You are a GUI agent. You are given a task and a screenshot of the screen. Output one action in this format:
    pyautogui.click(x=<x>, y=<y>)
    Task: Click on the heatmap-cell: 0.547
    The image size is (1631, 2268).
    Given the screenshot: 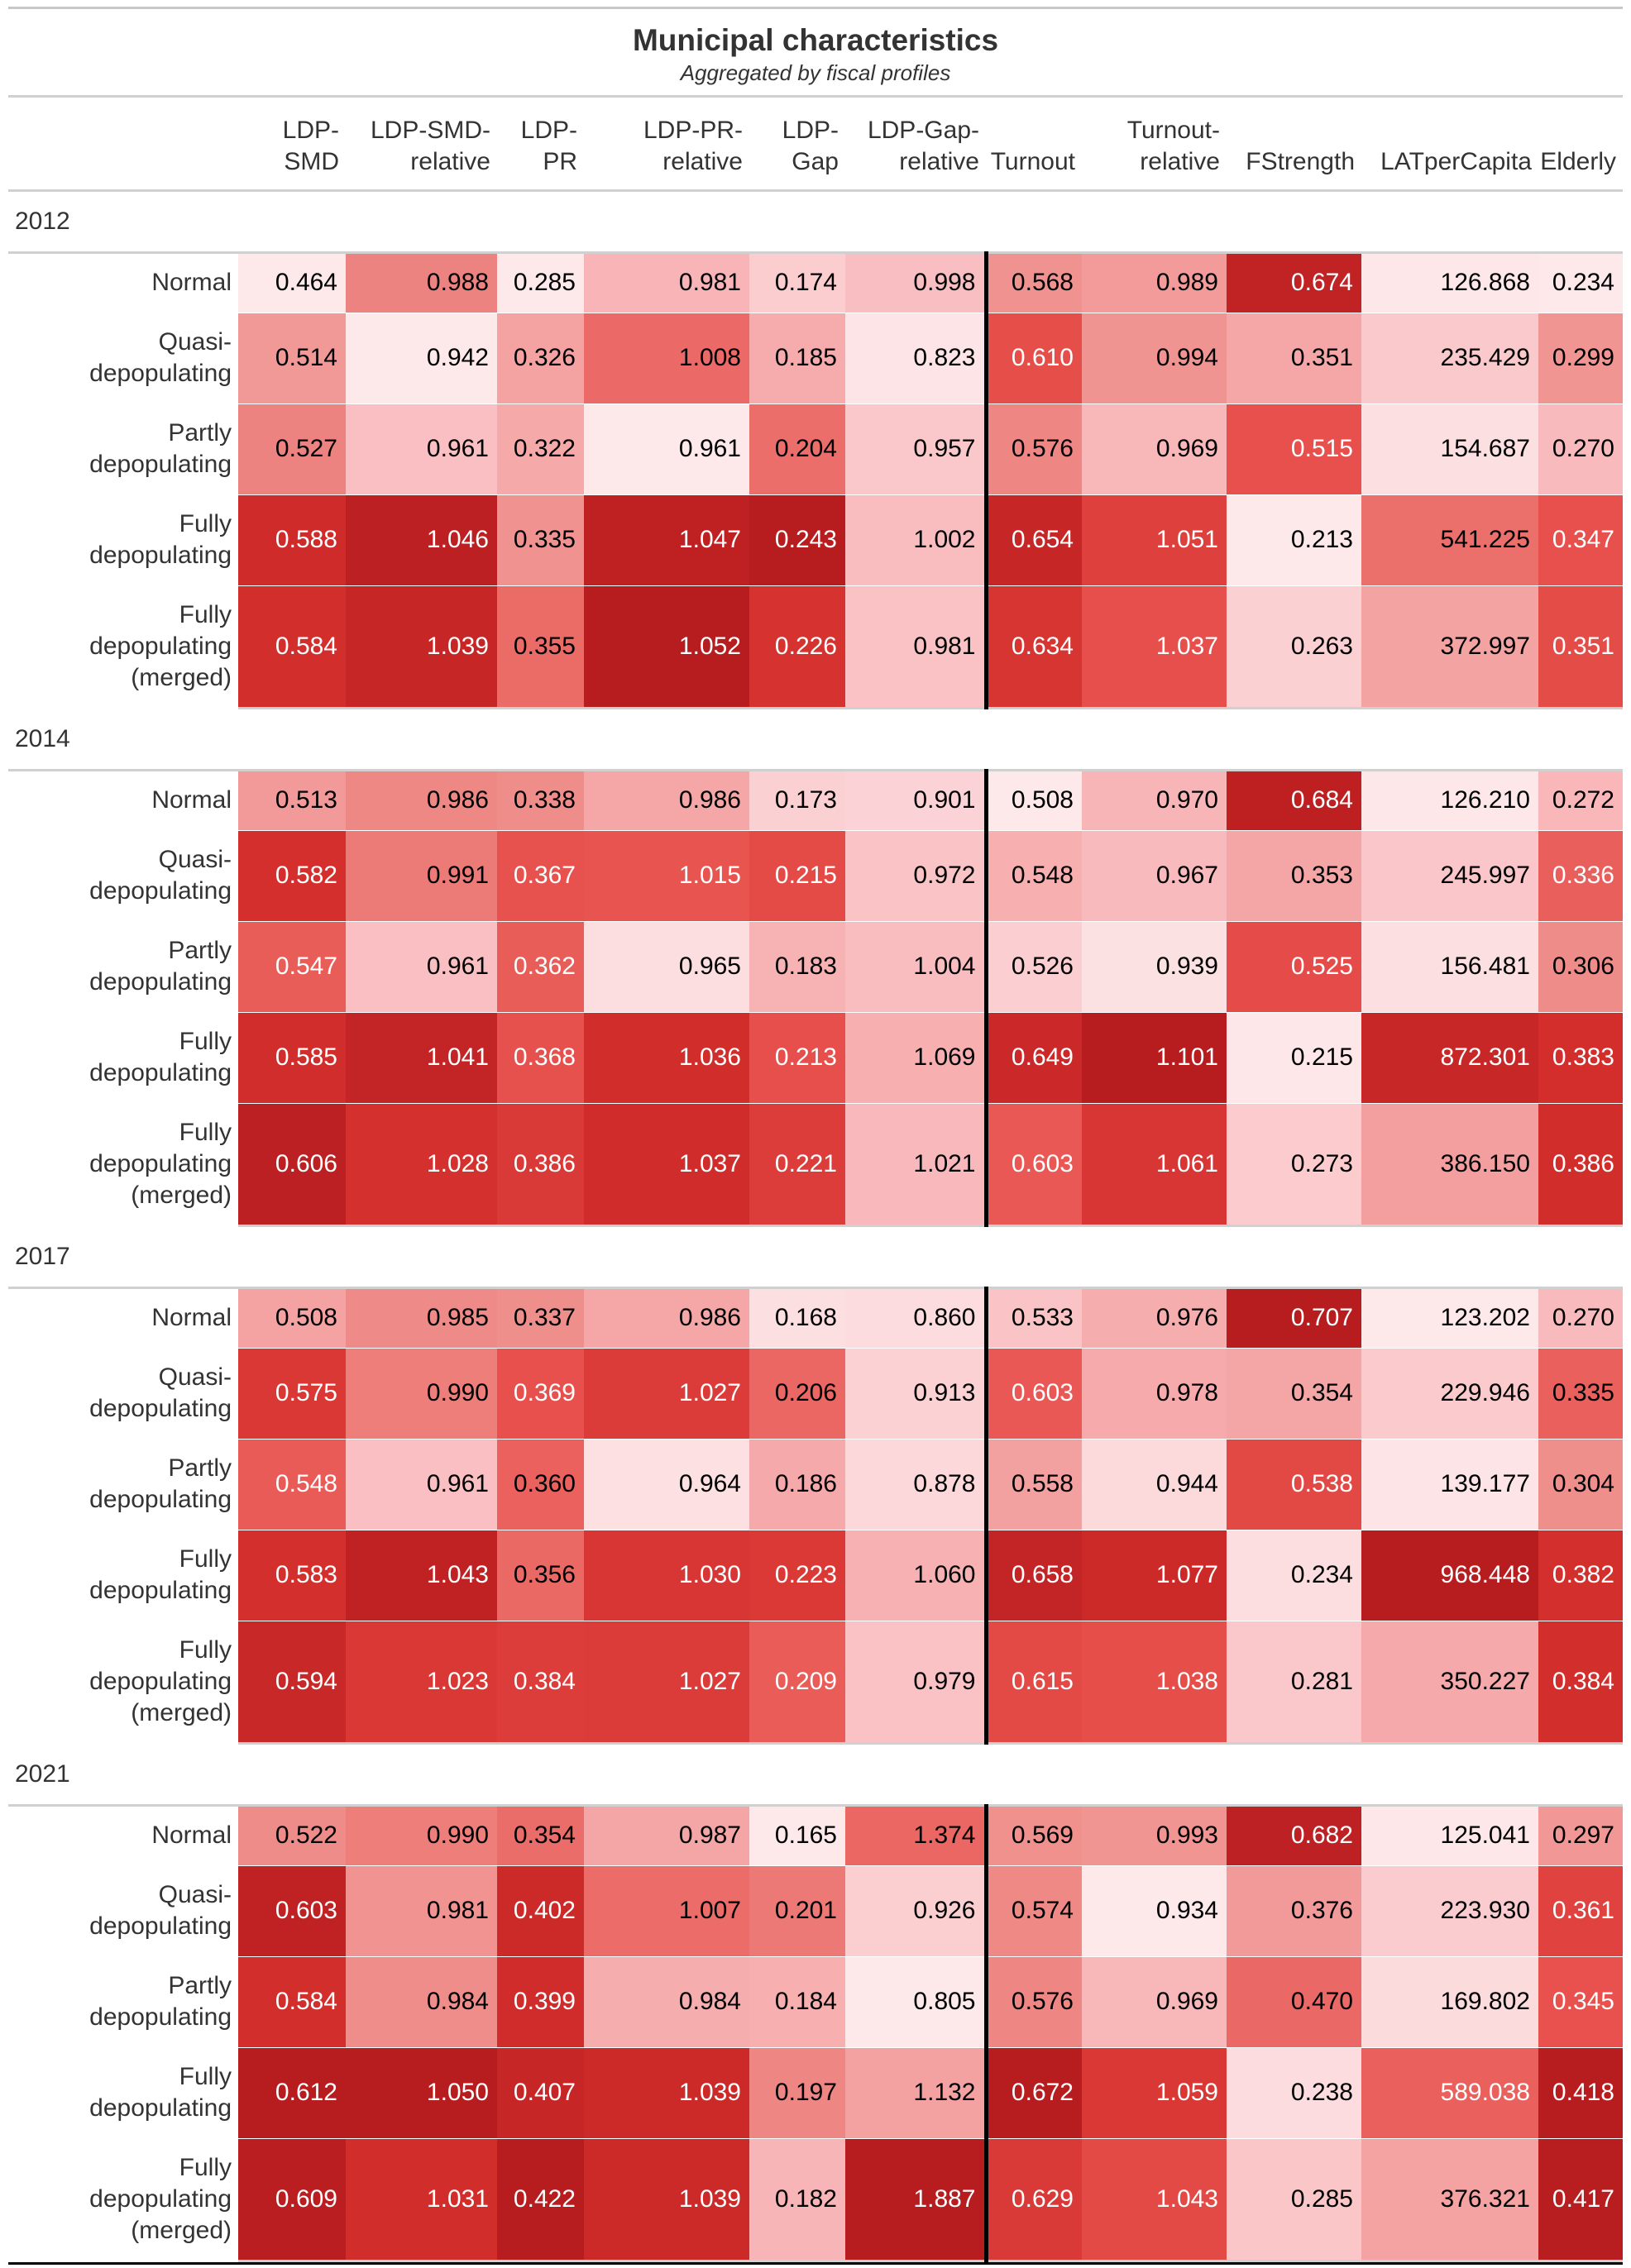 What is the action you would take?
    pyautogui.click(x=292, y=967)
    